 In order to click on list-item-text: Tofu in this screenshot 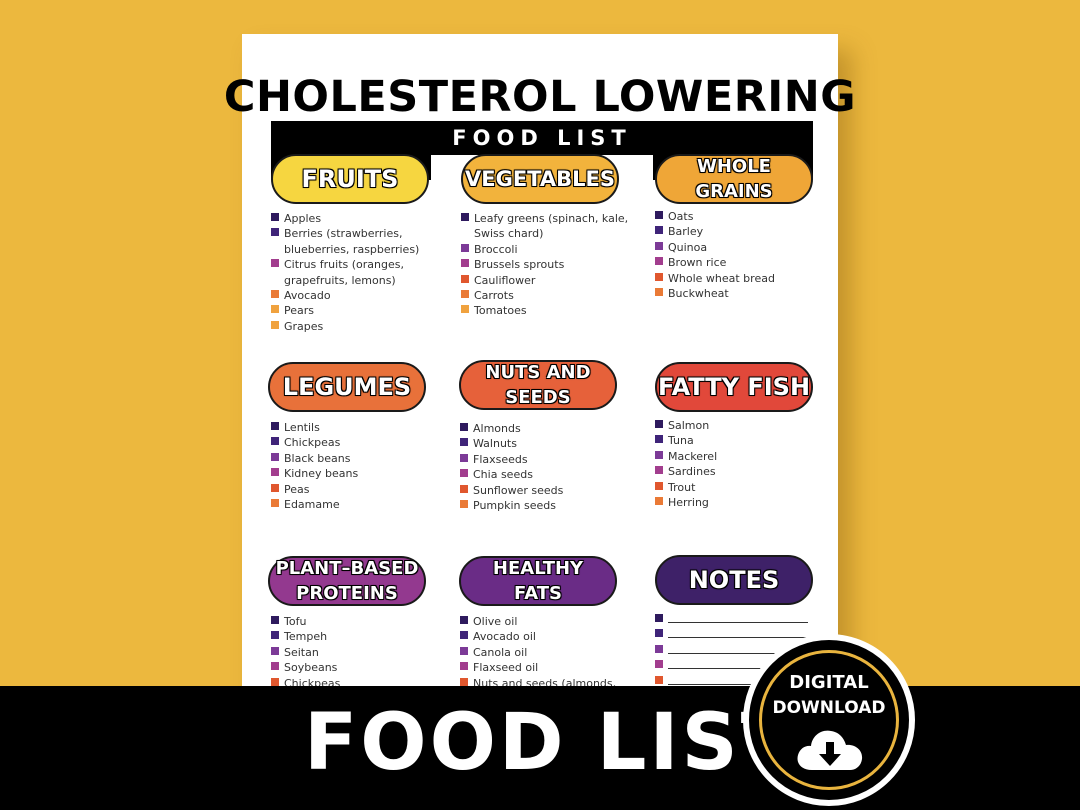, I will do `click(295, 621)`.